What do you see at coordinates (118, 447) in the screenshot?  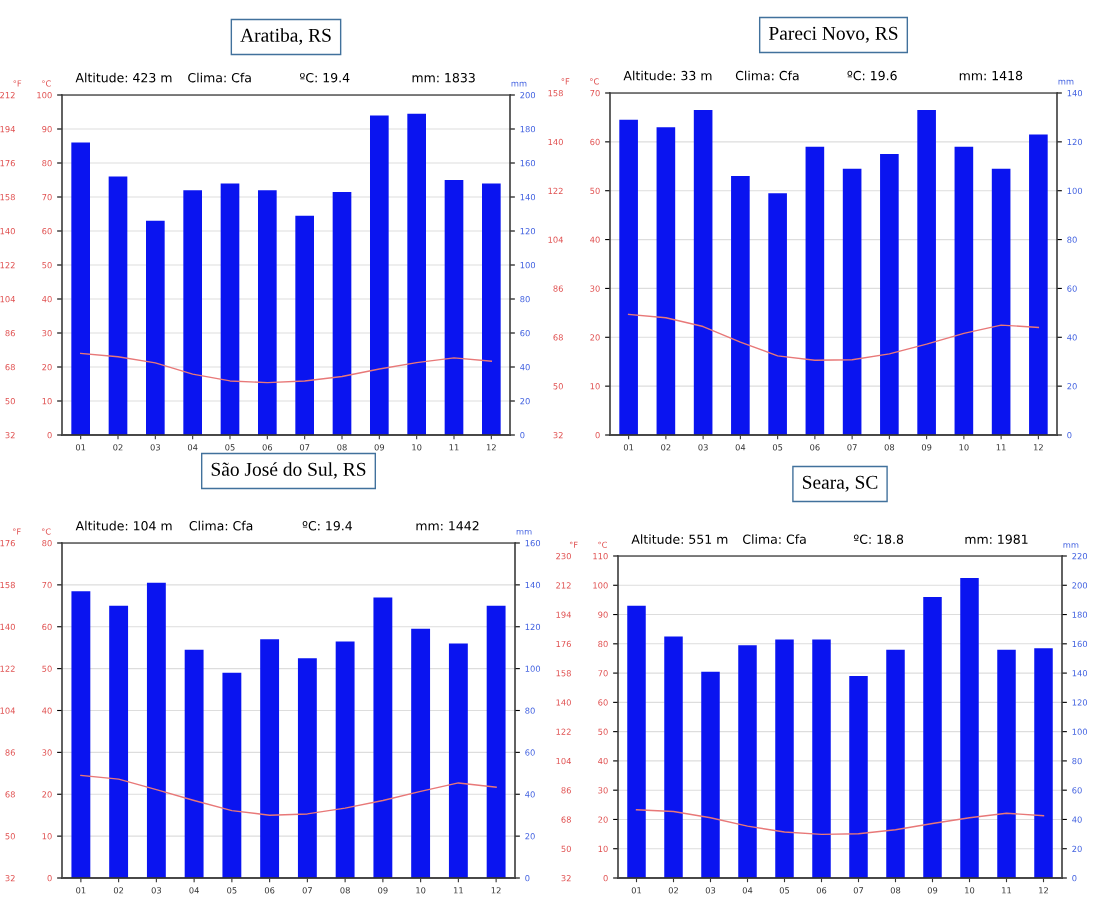 I see `x-tick-label: 02` at bounding box center [118, 447].